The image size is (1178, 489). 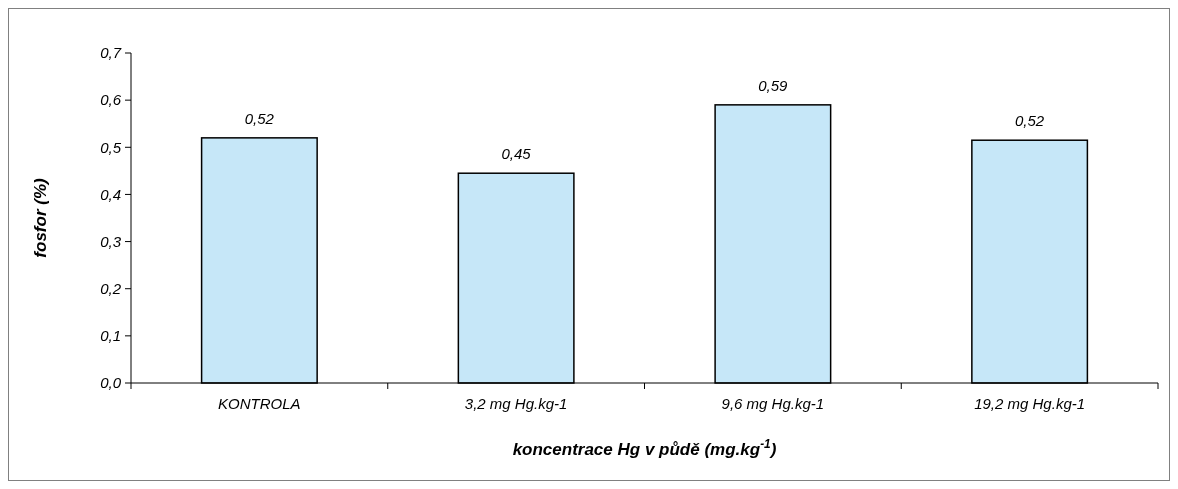 What do you see at coordinates (259, 403) in the screenshot?
I see `x-tick-label: KONTROLA` at bounding box center [259, 403].